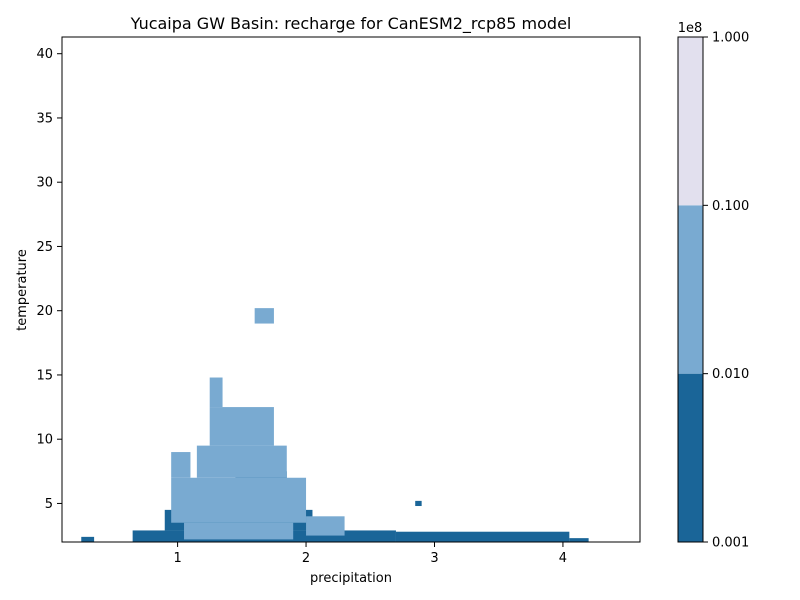 The height and width of the screenshot is (600, 800). Describe the element at coordinates (177, 558) in the screenshot. I see `x-tick-label: 1` at that location.